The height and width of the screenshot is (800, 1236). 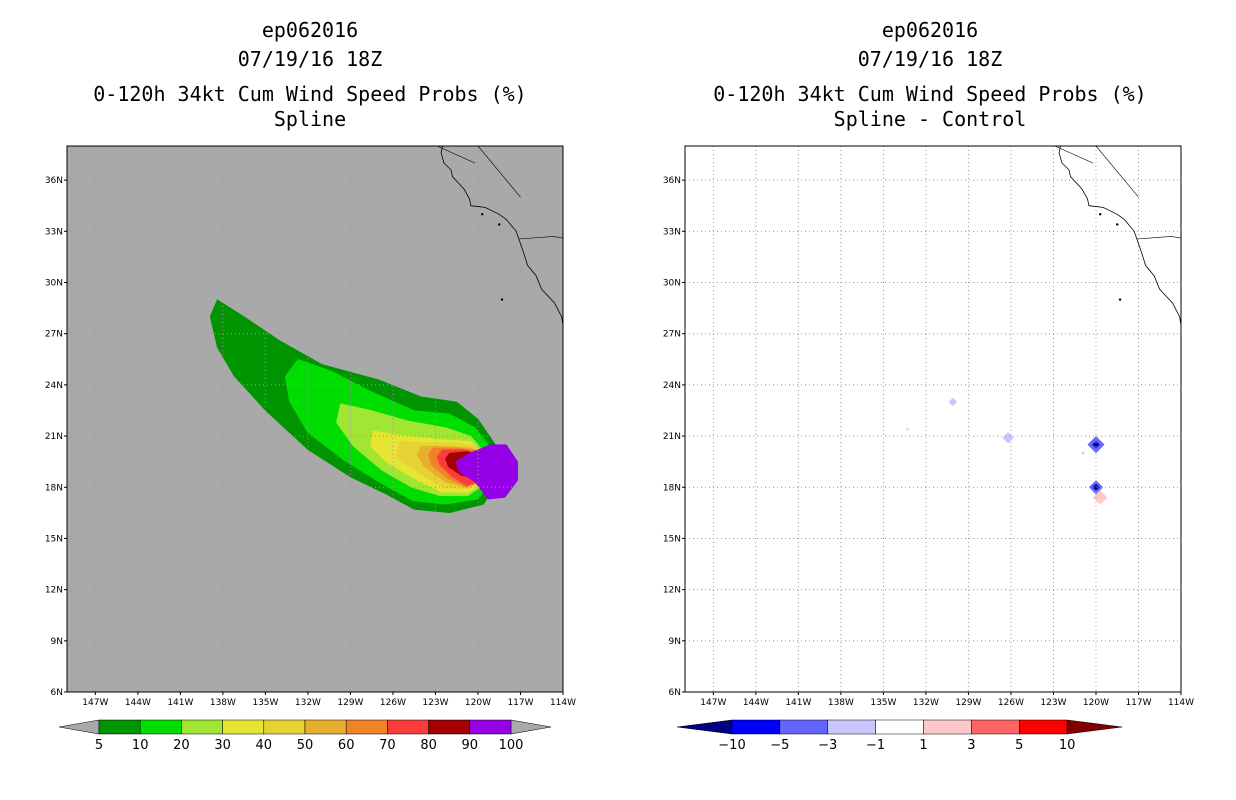 I want to click on colorbar-label: 3, so click(x=971, y=745).